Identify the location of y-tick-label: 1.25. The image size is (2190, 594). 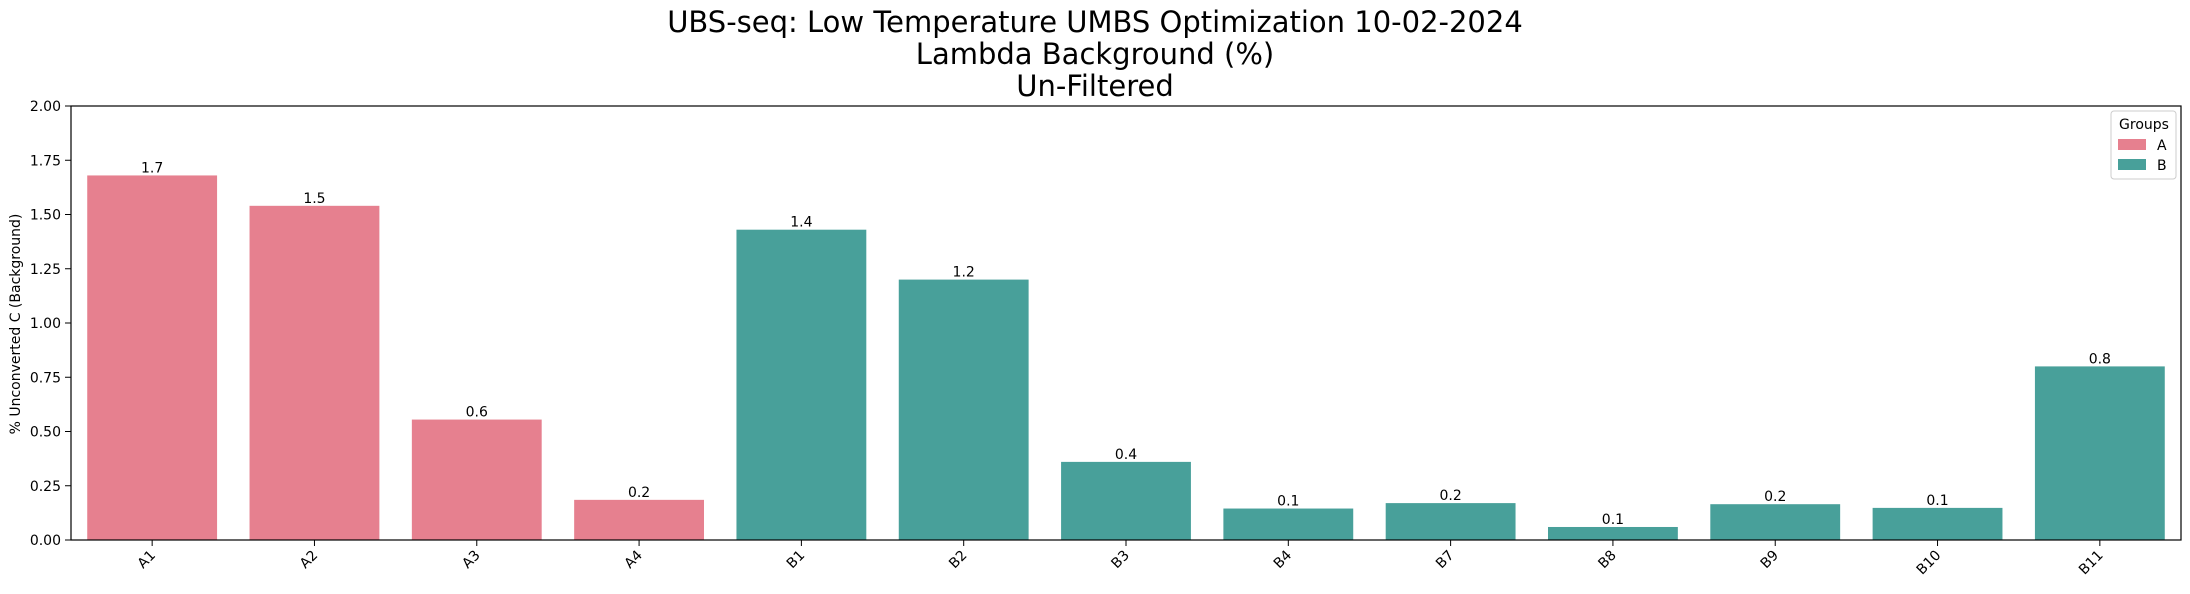
(45, 270).